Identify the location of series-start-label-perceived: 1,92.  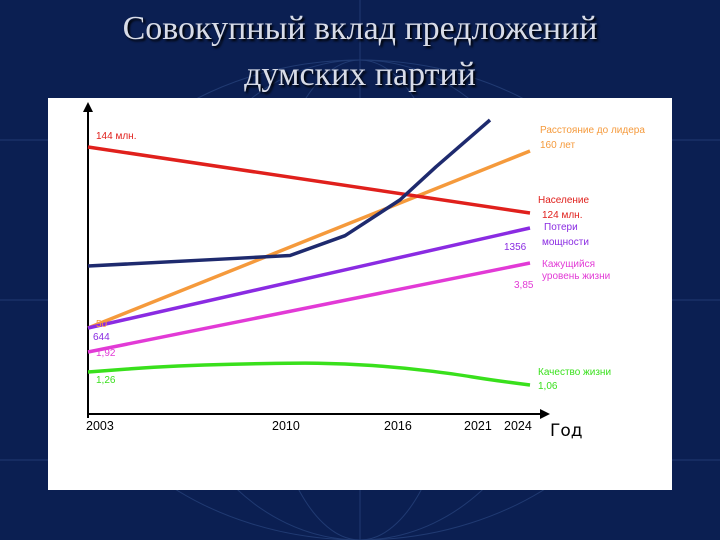
(106, 353).